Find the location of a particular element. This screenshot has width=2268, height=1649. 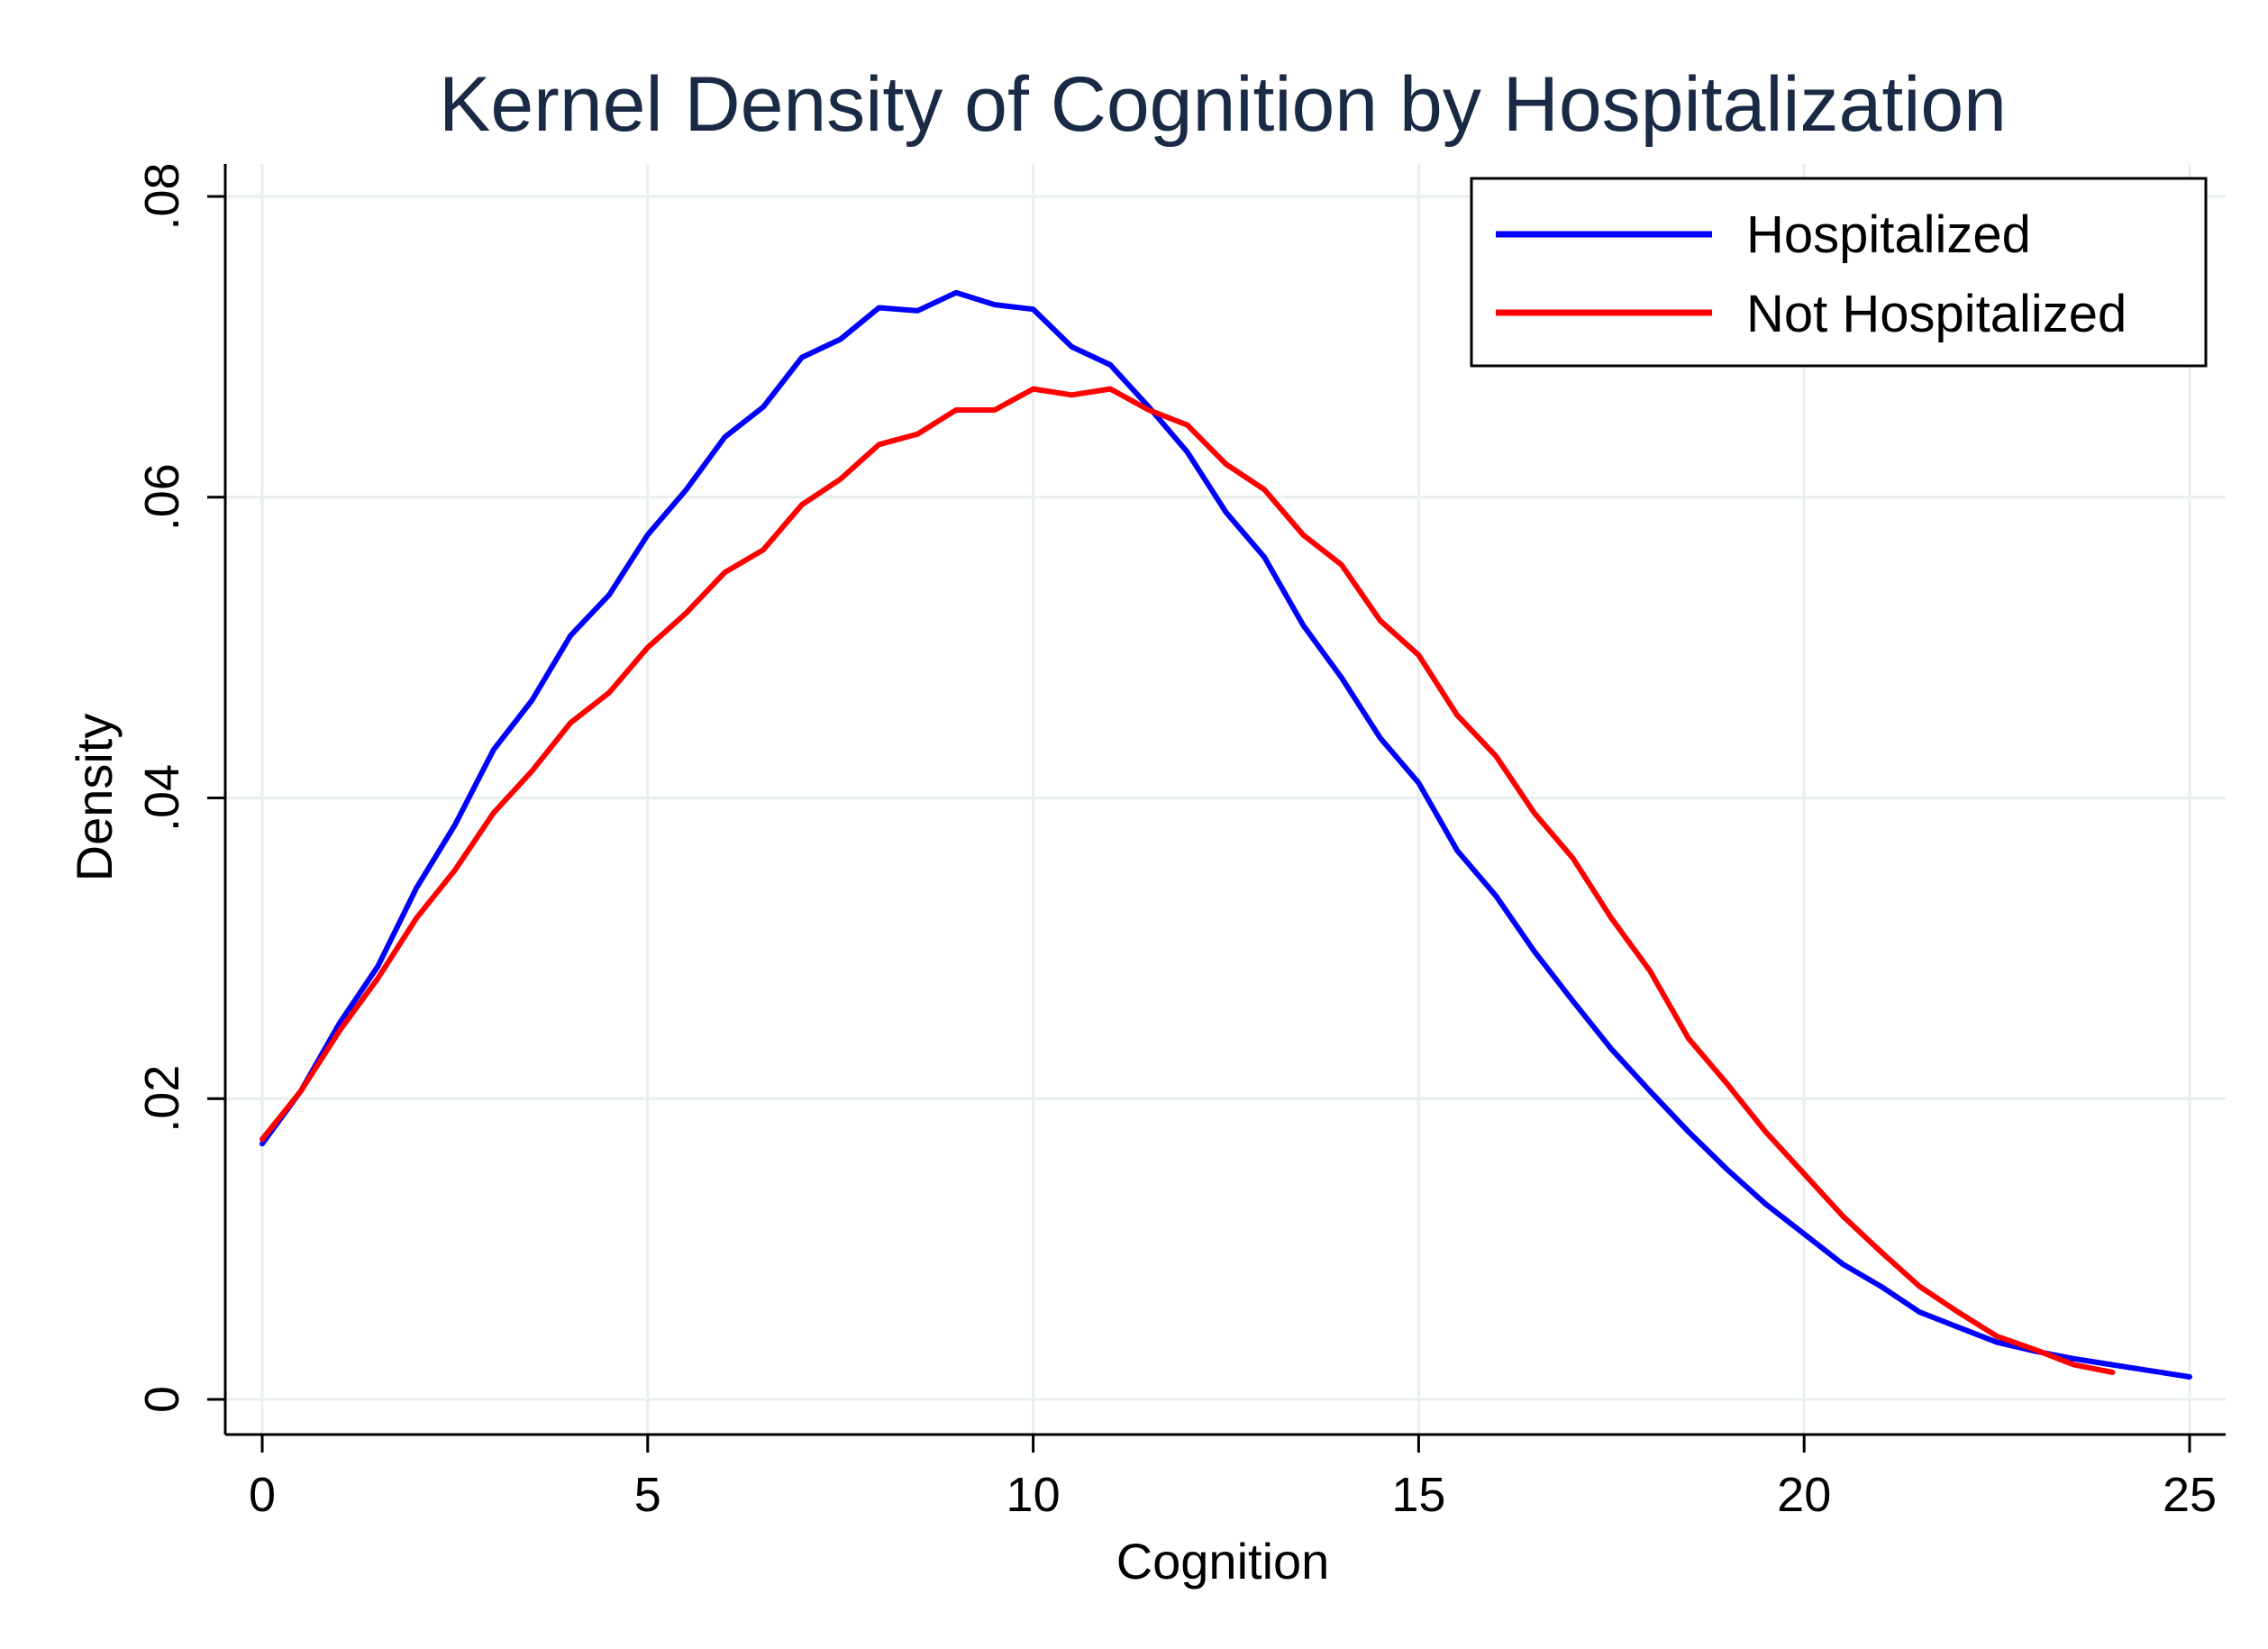

x-tick-label-2: 10 is located at coordinates (1033, 1495).